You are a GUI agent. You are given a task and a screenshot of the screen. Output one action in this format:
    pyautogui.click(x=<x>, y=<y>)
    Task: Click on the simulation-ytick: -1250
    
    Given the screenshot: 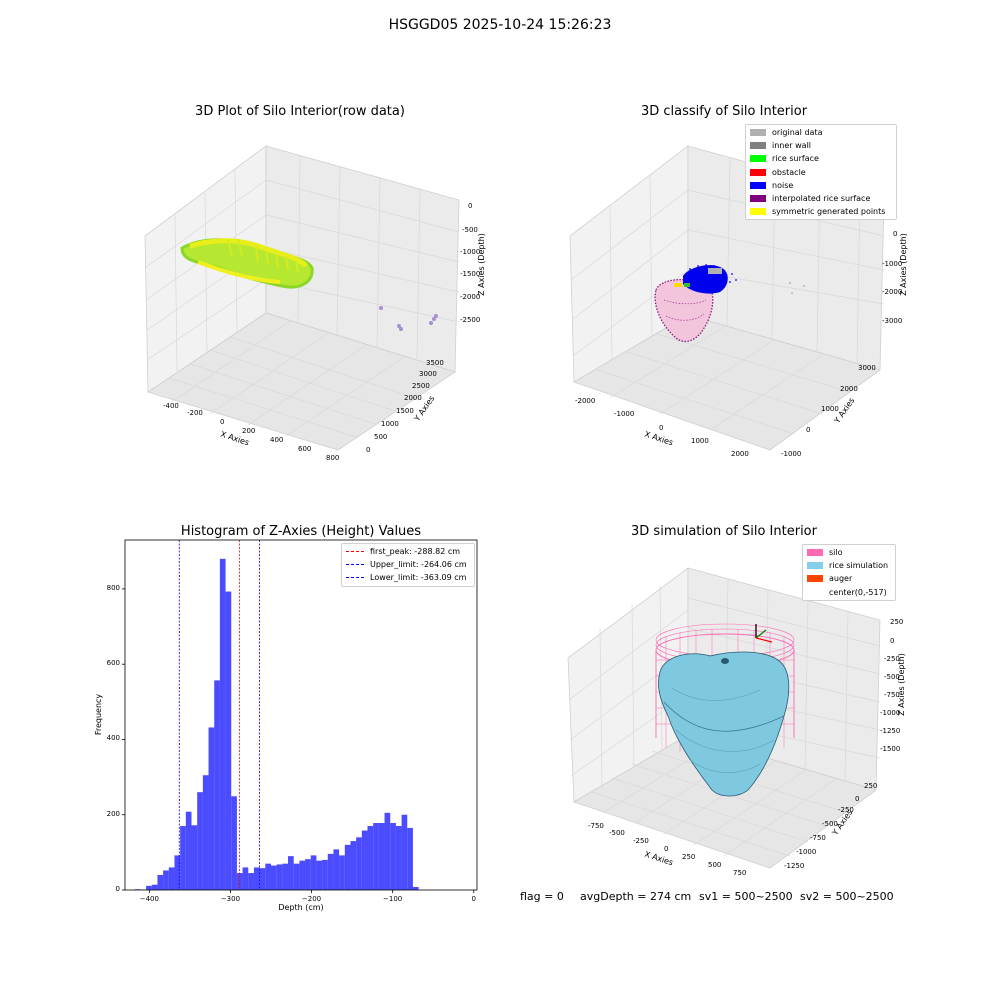 What is the action you would take?
    pyautogui.click(x=794, y=866)
    